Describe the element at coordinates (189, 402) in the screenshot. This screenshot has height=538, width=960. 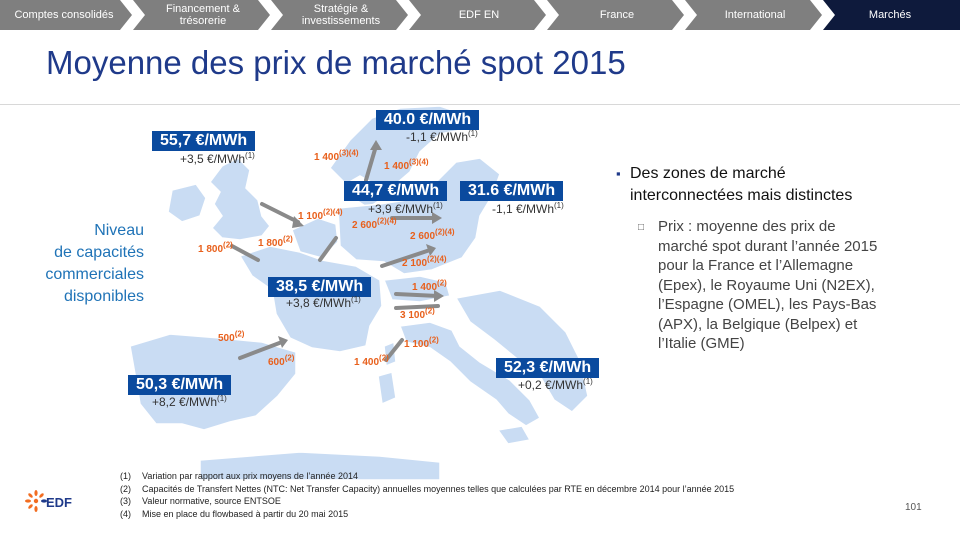
I see `price-var-spain: +8,2 €/MWh(1)` at that location.